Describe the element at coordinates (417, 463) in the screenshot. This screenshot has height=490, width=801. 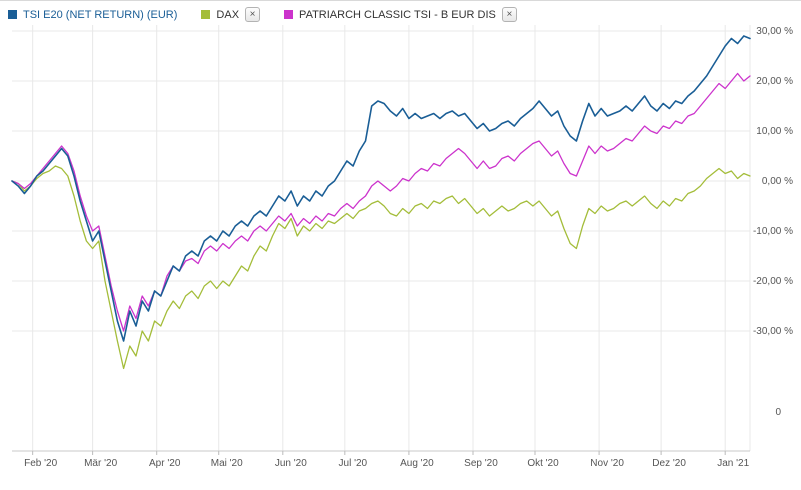
I see `svg-text: Aug '20` at that location.